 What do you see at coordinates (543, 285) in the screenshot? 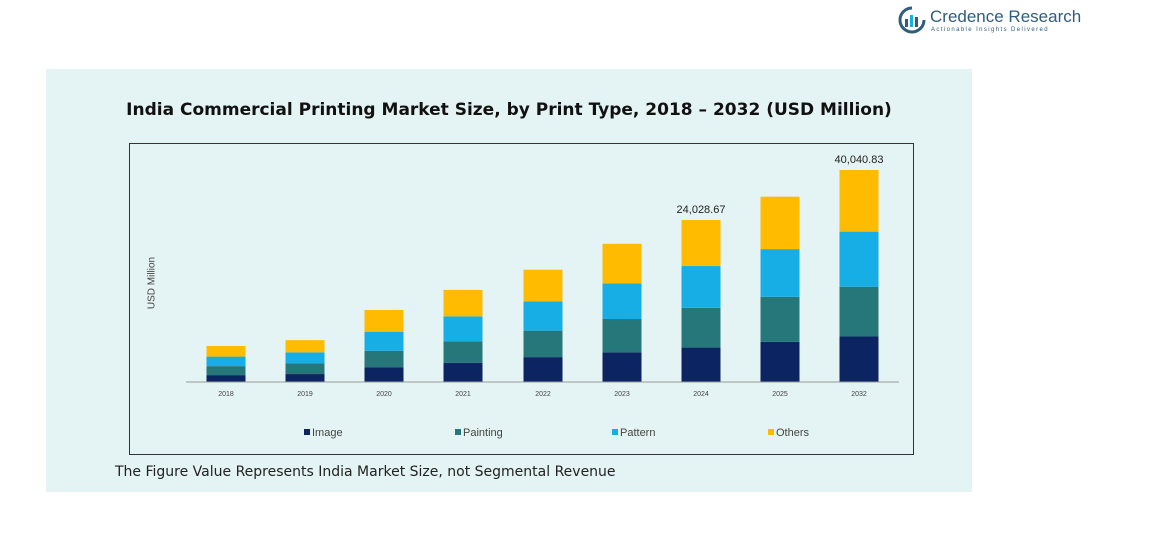
I see `bar-others-2022` at bounding box center [543, 285].